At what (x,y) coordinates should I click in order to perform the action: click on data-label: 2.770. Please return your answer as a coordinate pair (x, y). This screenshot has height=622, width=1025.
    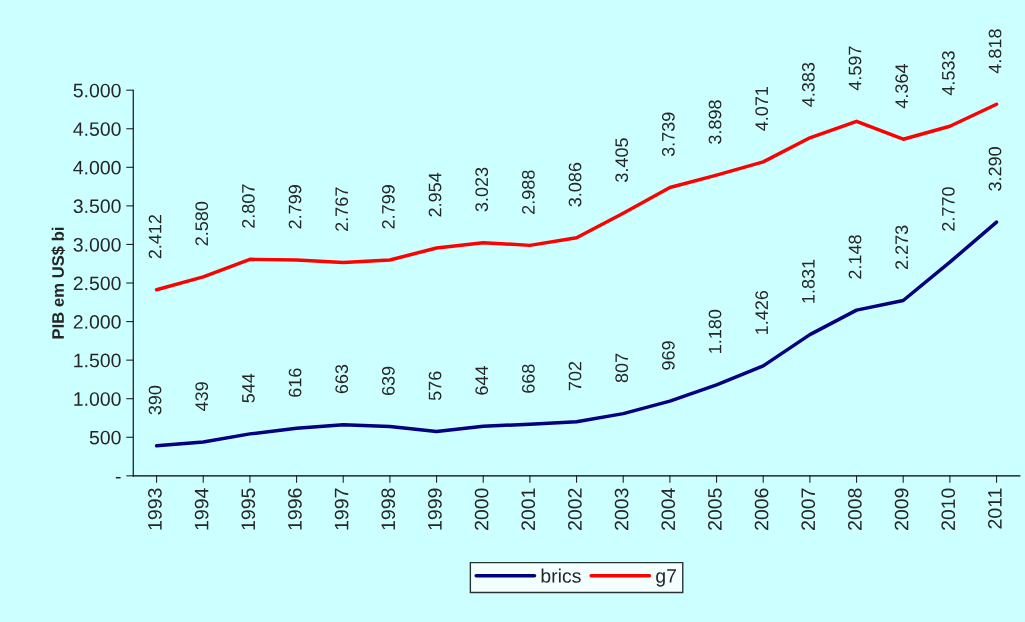
    Looking at the image, I should click on (948, 209).